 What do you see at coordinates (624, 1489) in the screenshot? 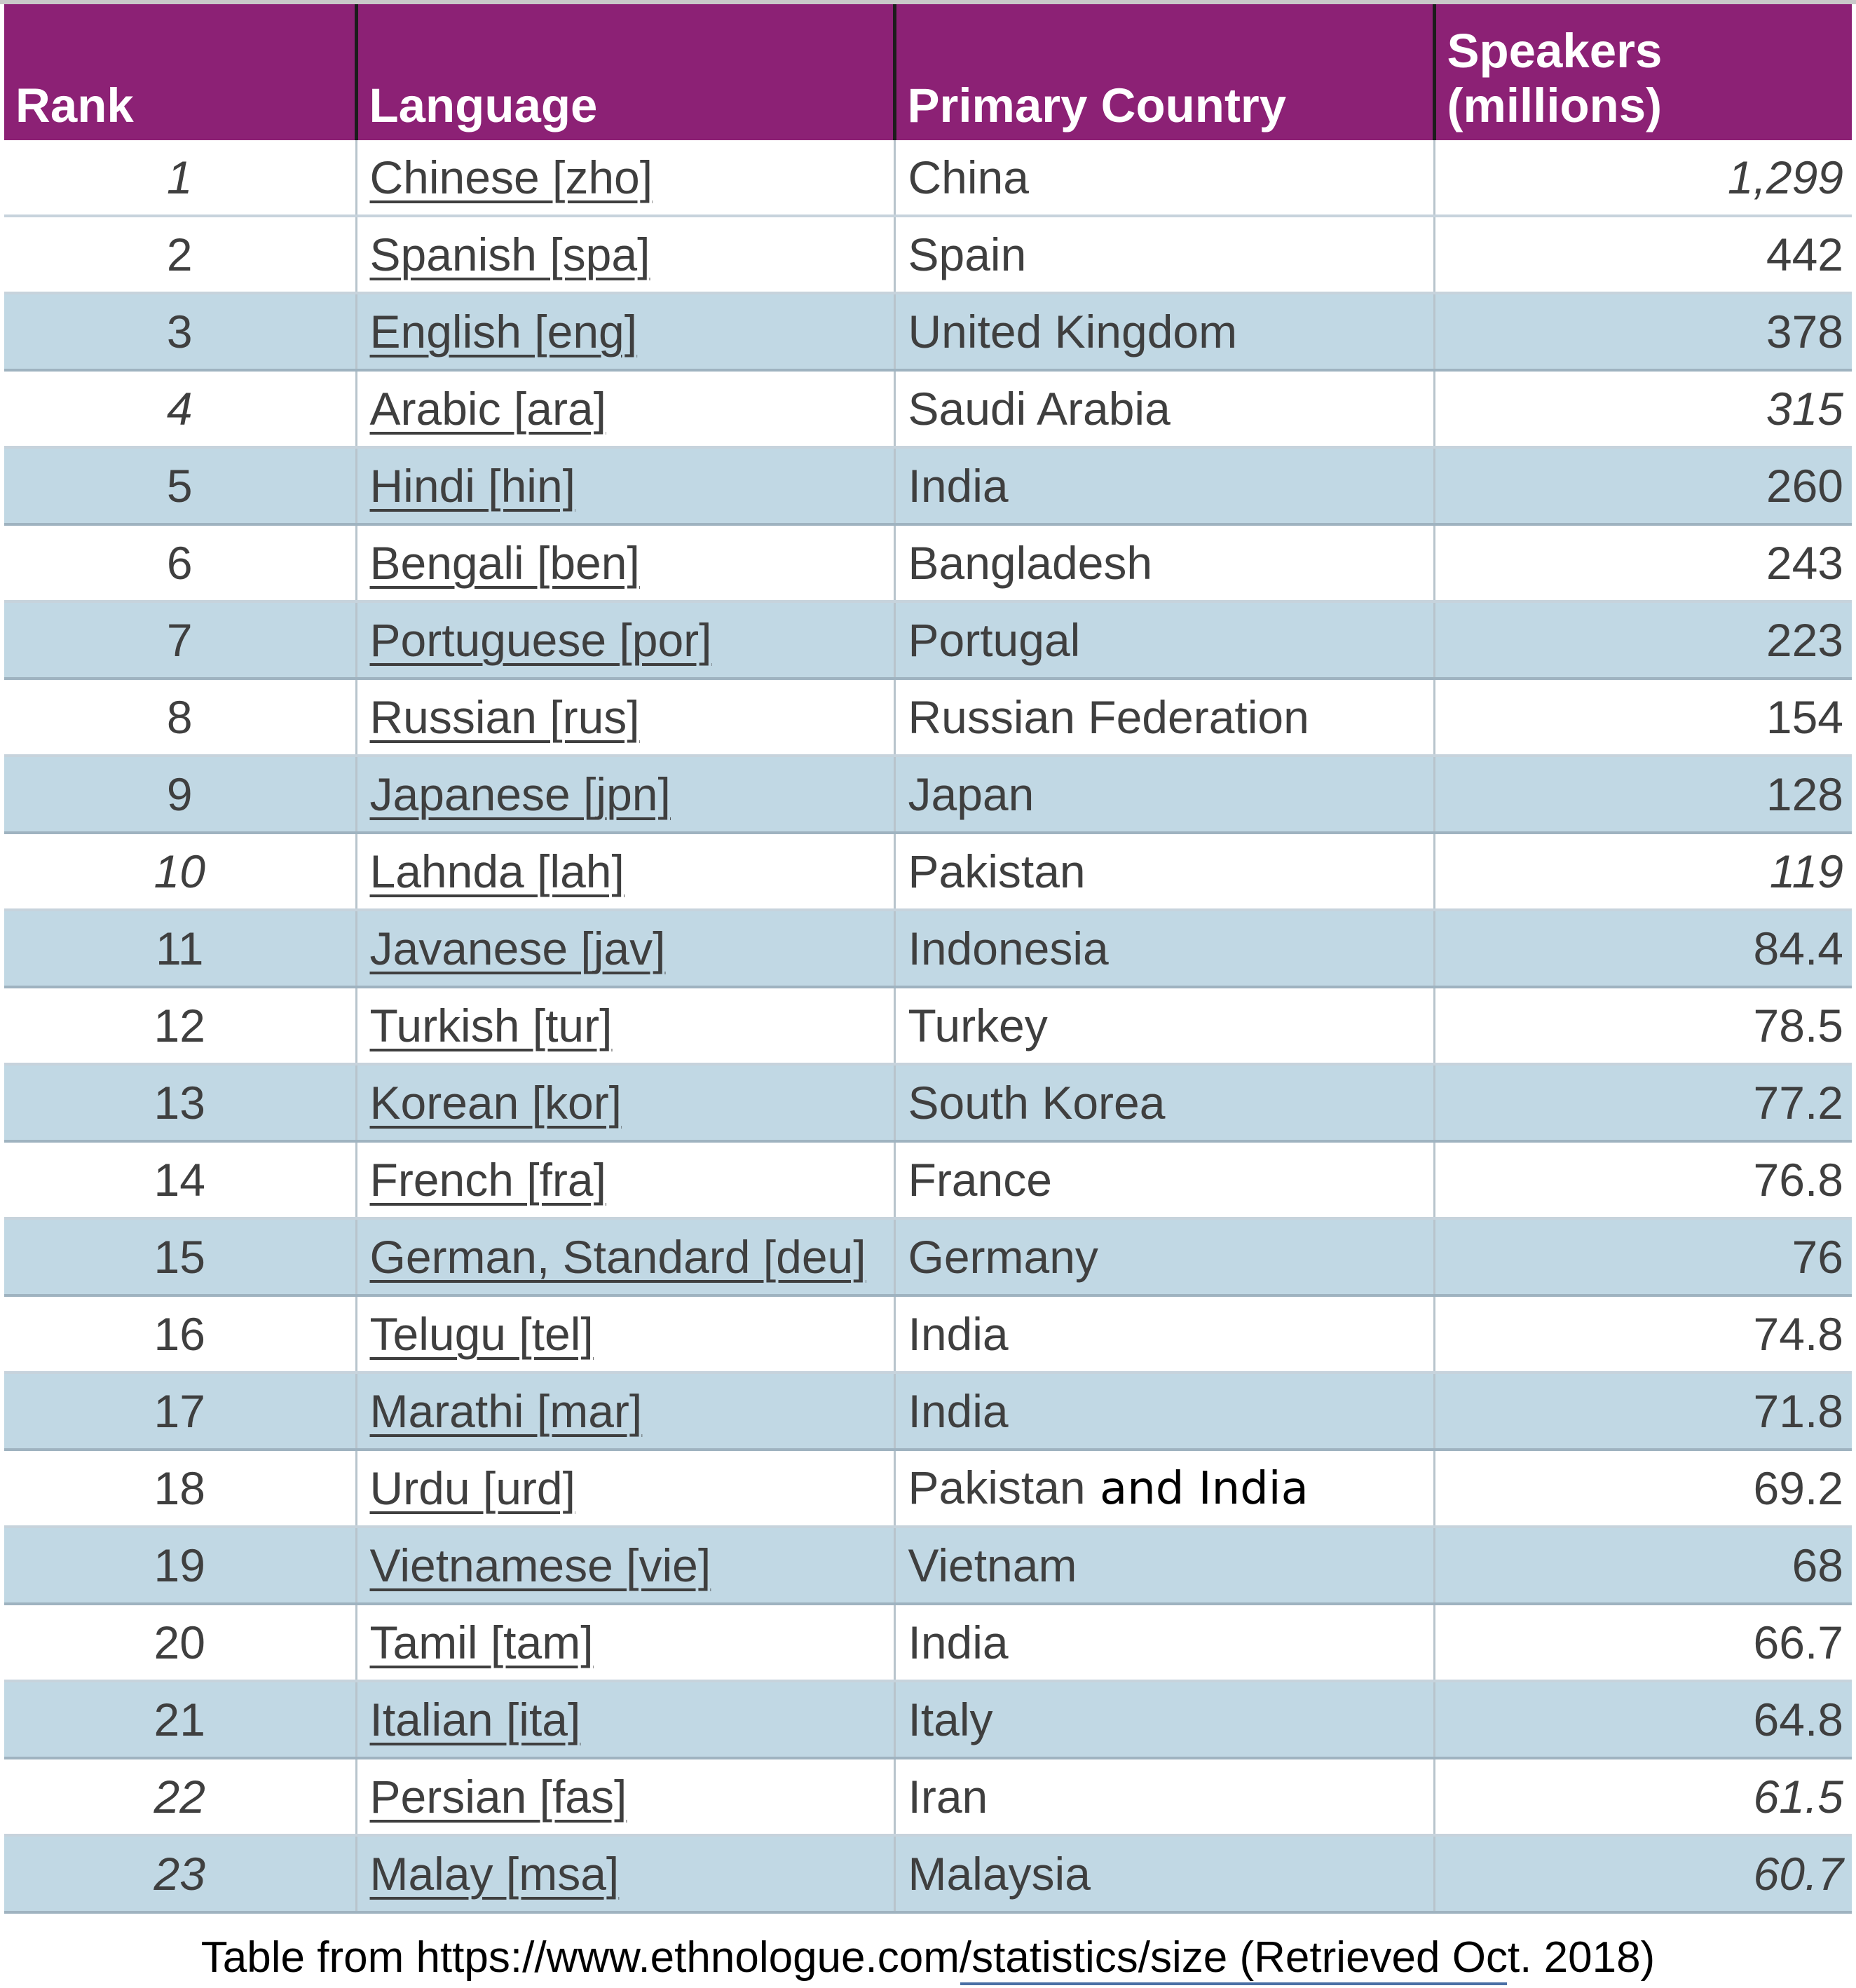
I see `cell-language-link: Urdu [urd]` at bounding box center [624, 1489].